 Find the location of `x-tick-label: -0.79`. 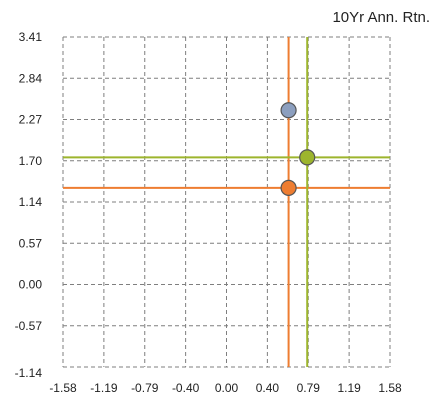

x-tick-label: -0.79 is located at coordinates (145, 388).